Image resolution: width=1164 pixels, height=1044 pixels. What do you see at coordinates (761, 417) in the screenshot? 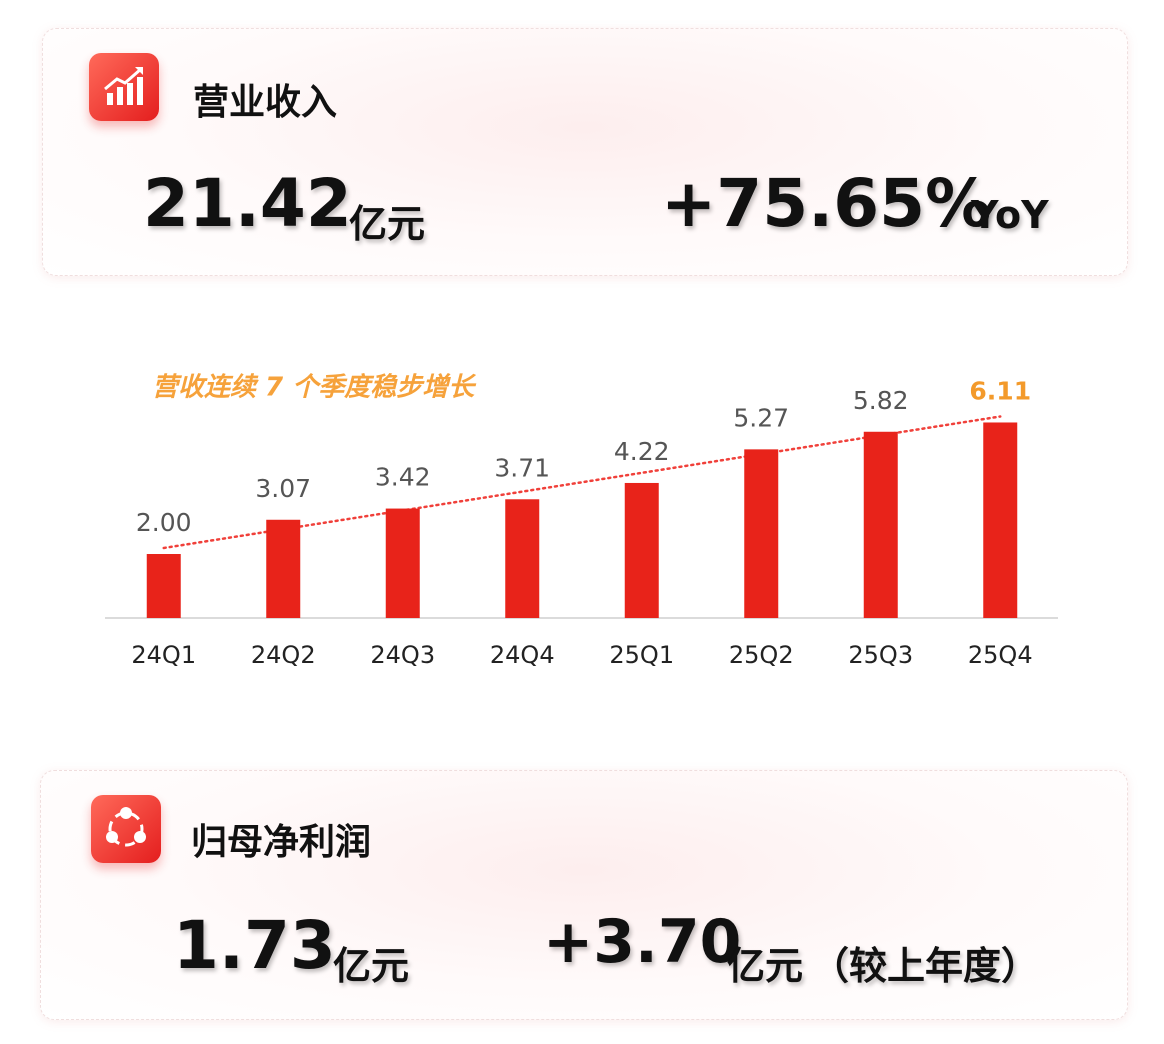
I see `value-label: 5.27` at bounding box center [761, 417].